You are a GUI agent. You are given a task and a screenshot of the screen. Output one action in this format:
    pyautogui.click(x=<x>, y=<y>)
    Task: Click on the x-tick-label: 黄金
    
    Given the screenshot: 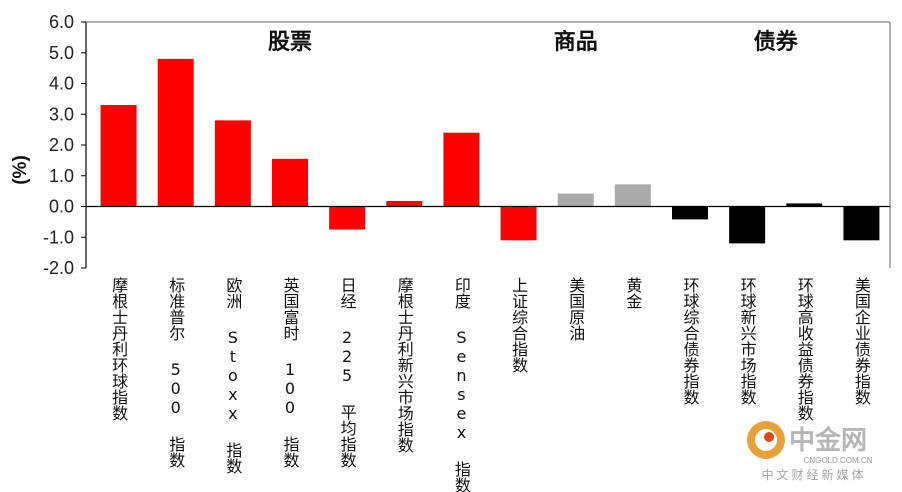 What is the action you would take?
    pyautogui.click(x=632, y=293)
    